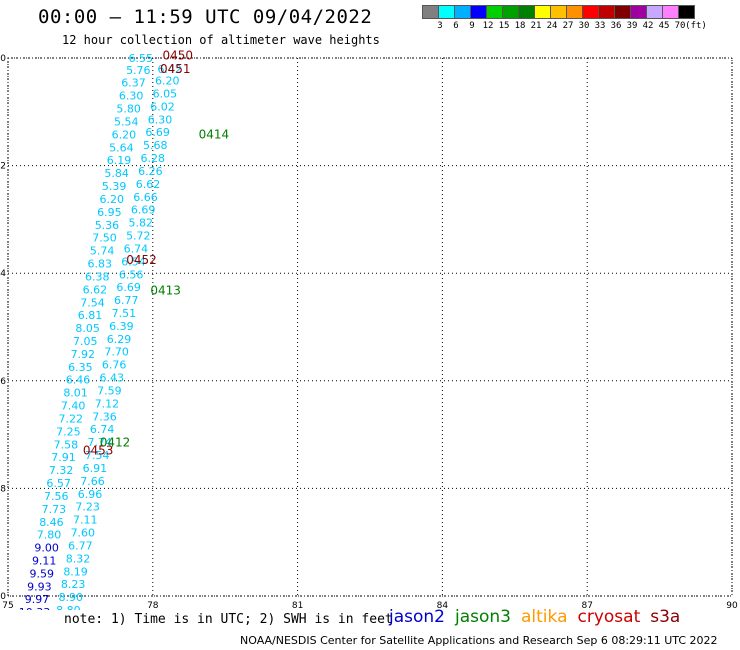  Describe the element at coordinates (73, 584) in the screenshot. I see `swh-value-label: 8.23` at that location.